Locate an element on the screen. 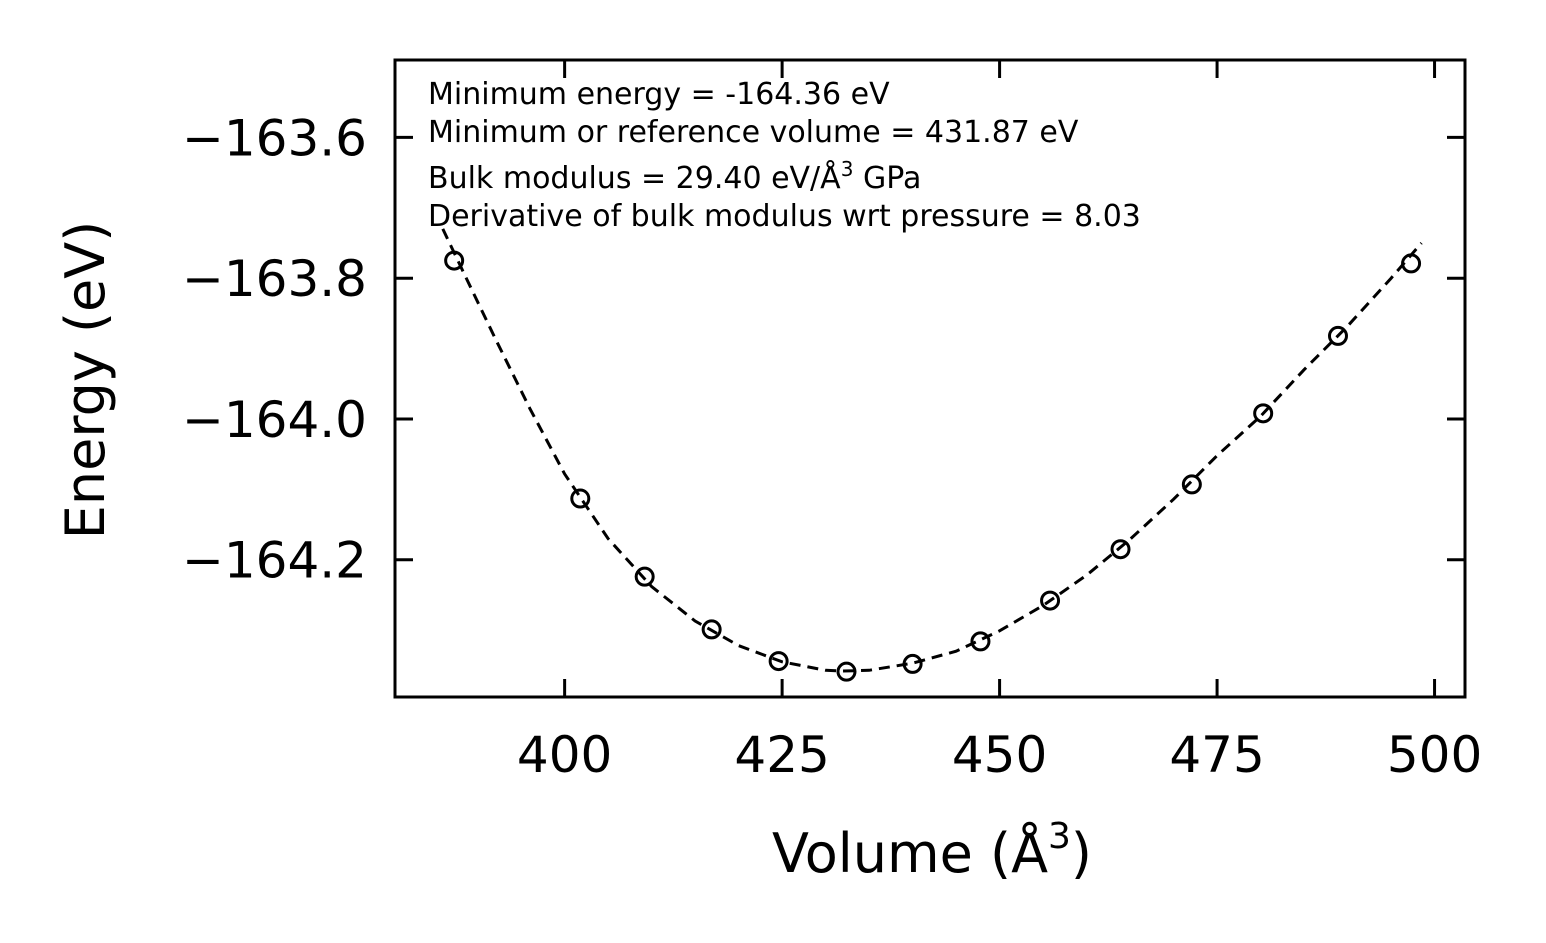  y-tick-label: −164.2 is located at coordinates (274, 561).